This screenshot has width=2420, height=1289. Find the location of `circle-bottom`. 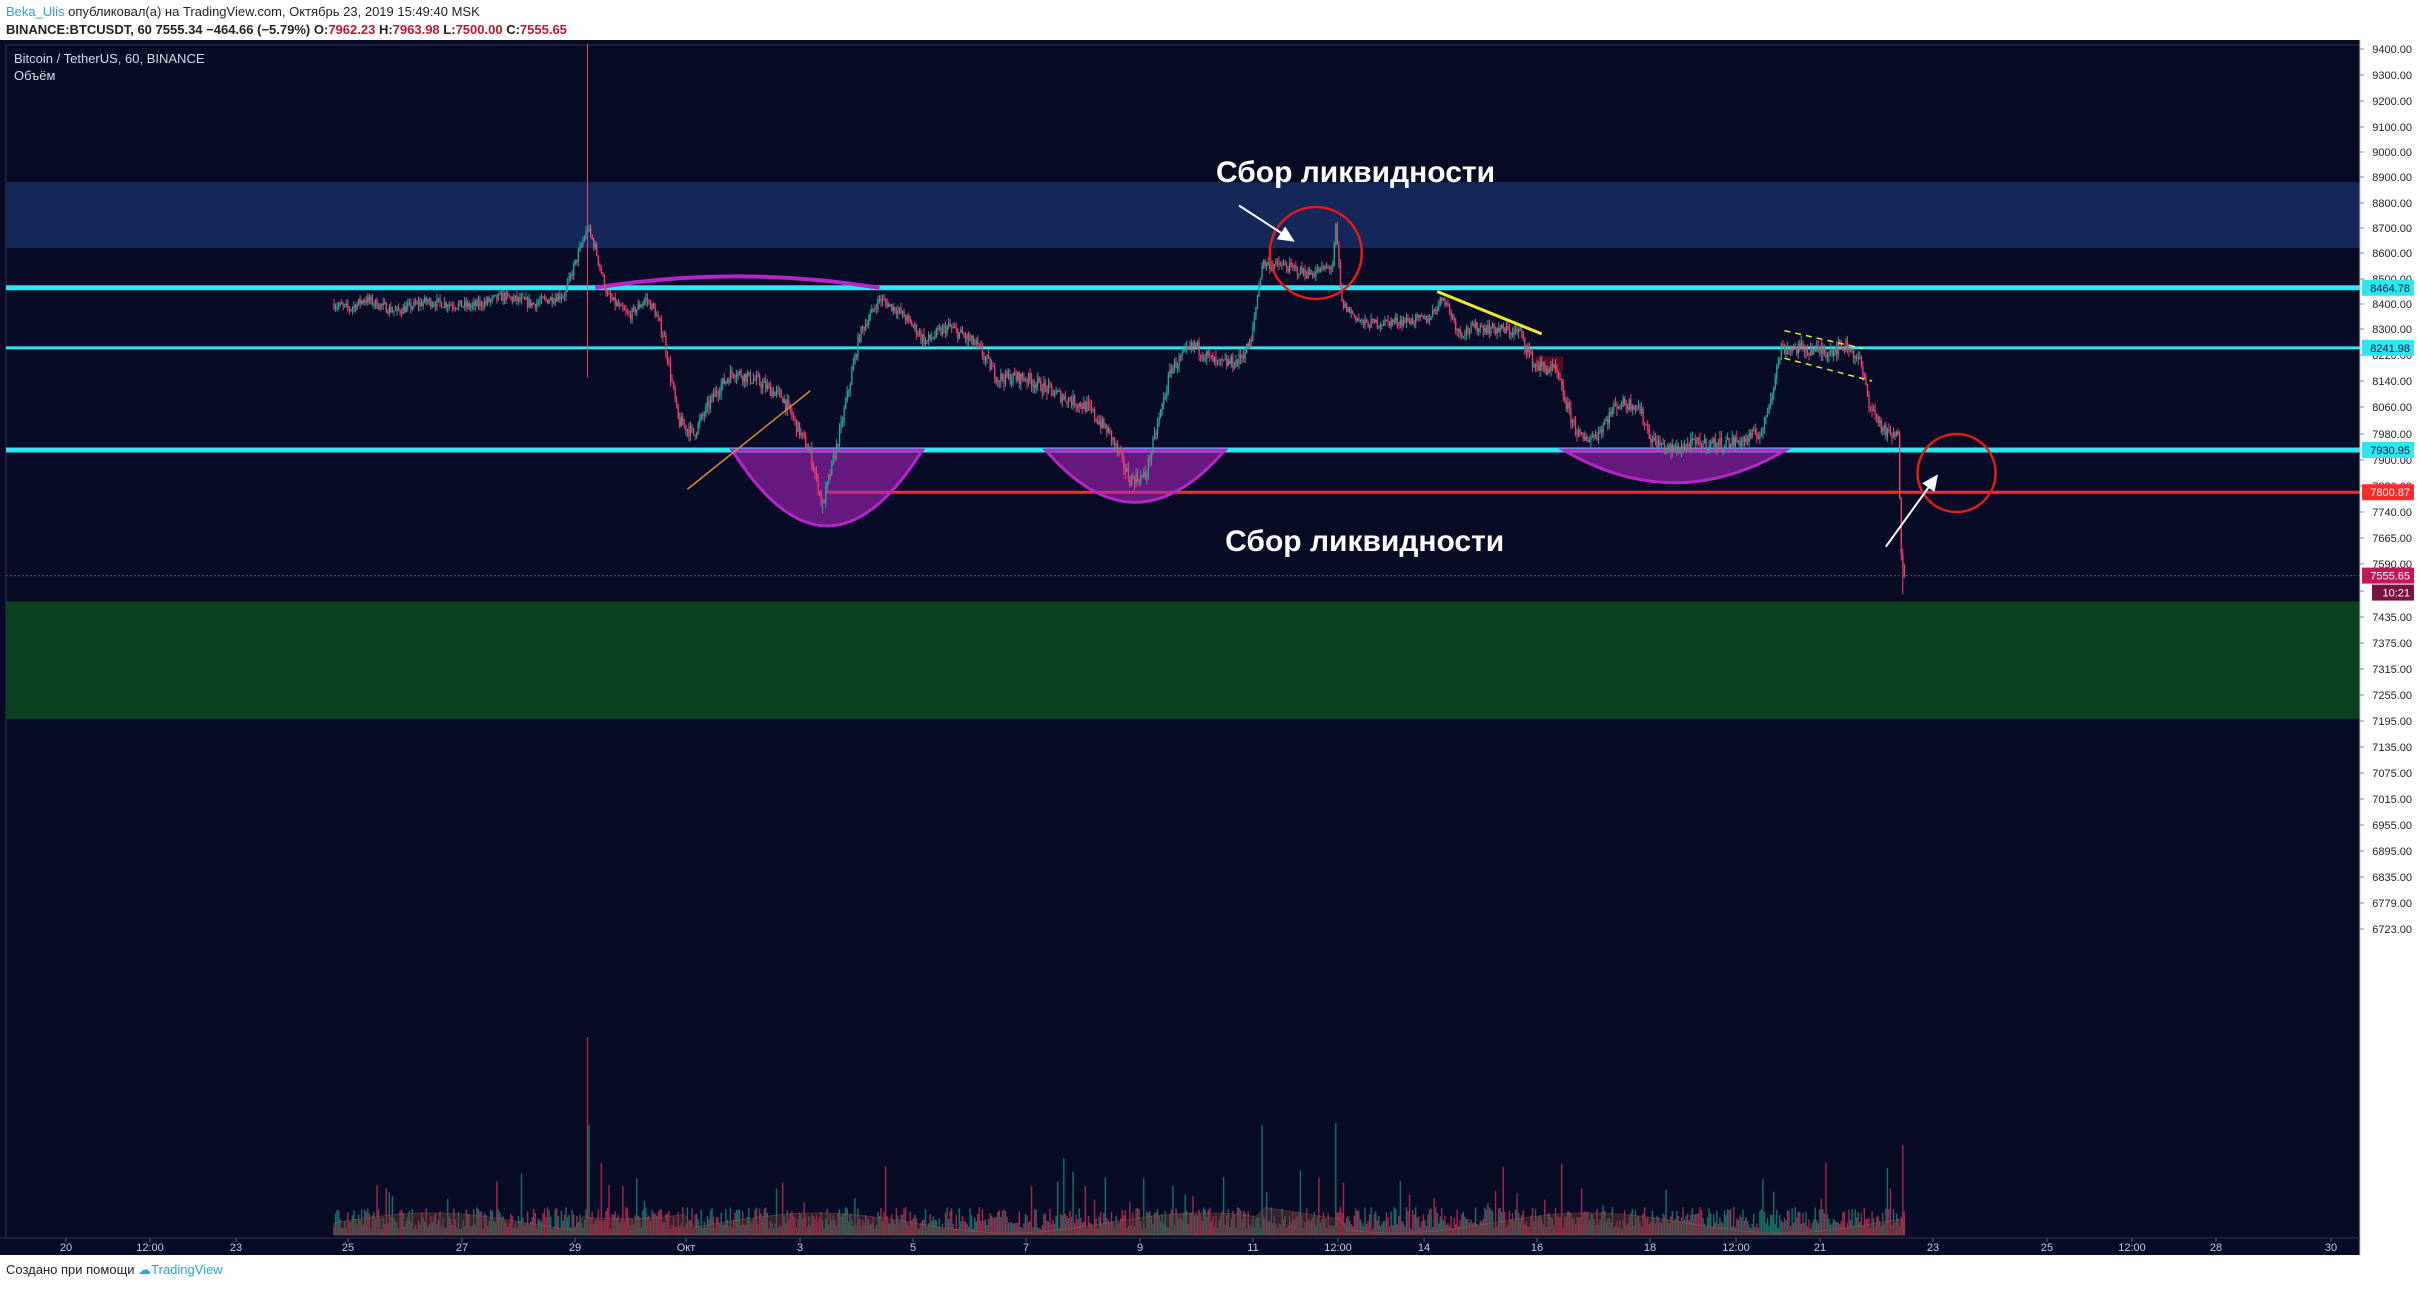

circle-bottom is located at coordinates (1956, 473).